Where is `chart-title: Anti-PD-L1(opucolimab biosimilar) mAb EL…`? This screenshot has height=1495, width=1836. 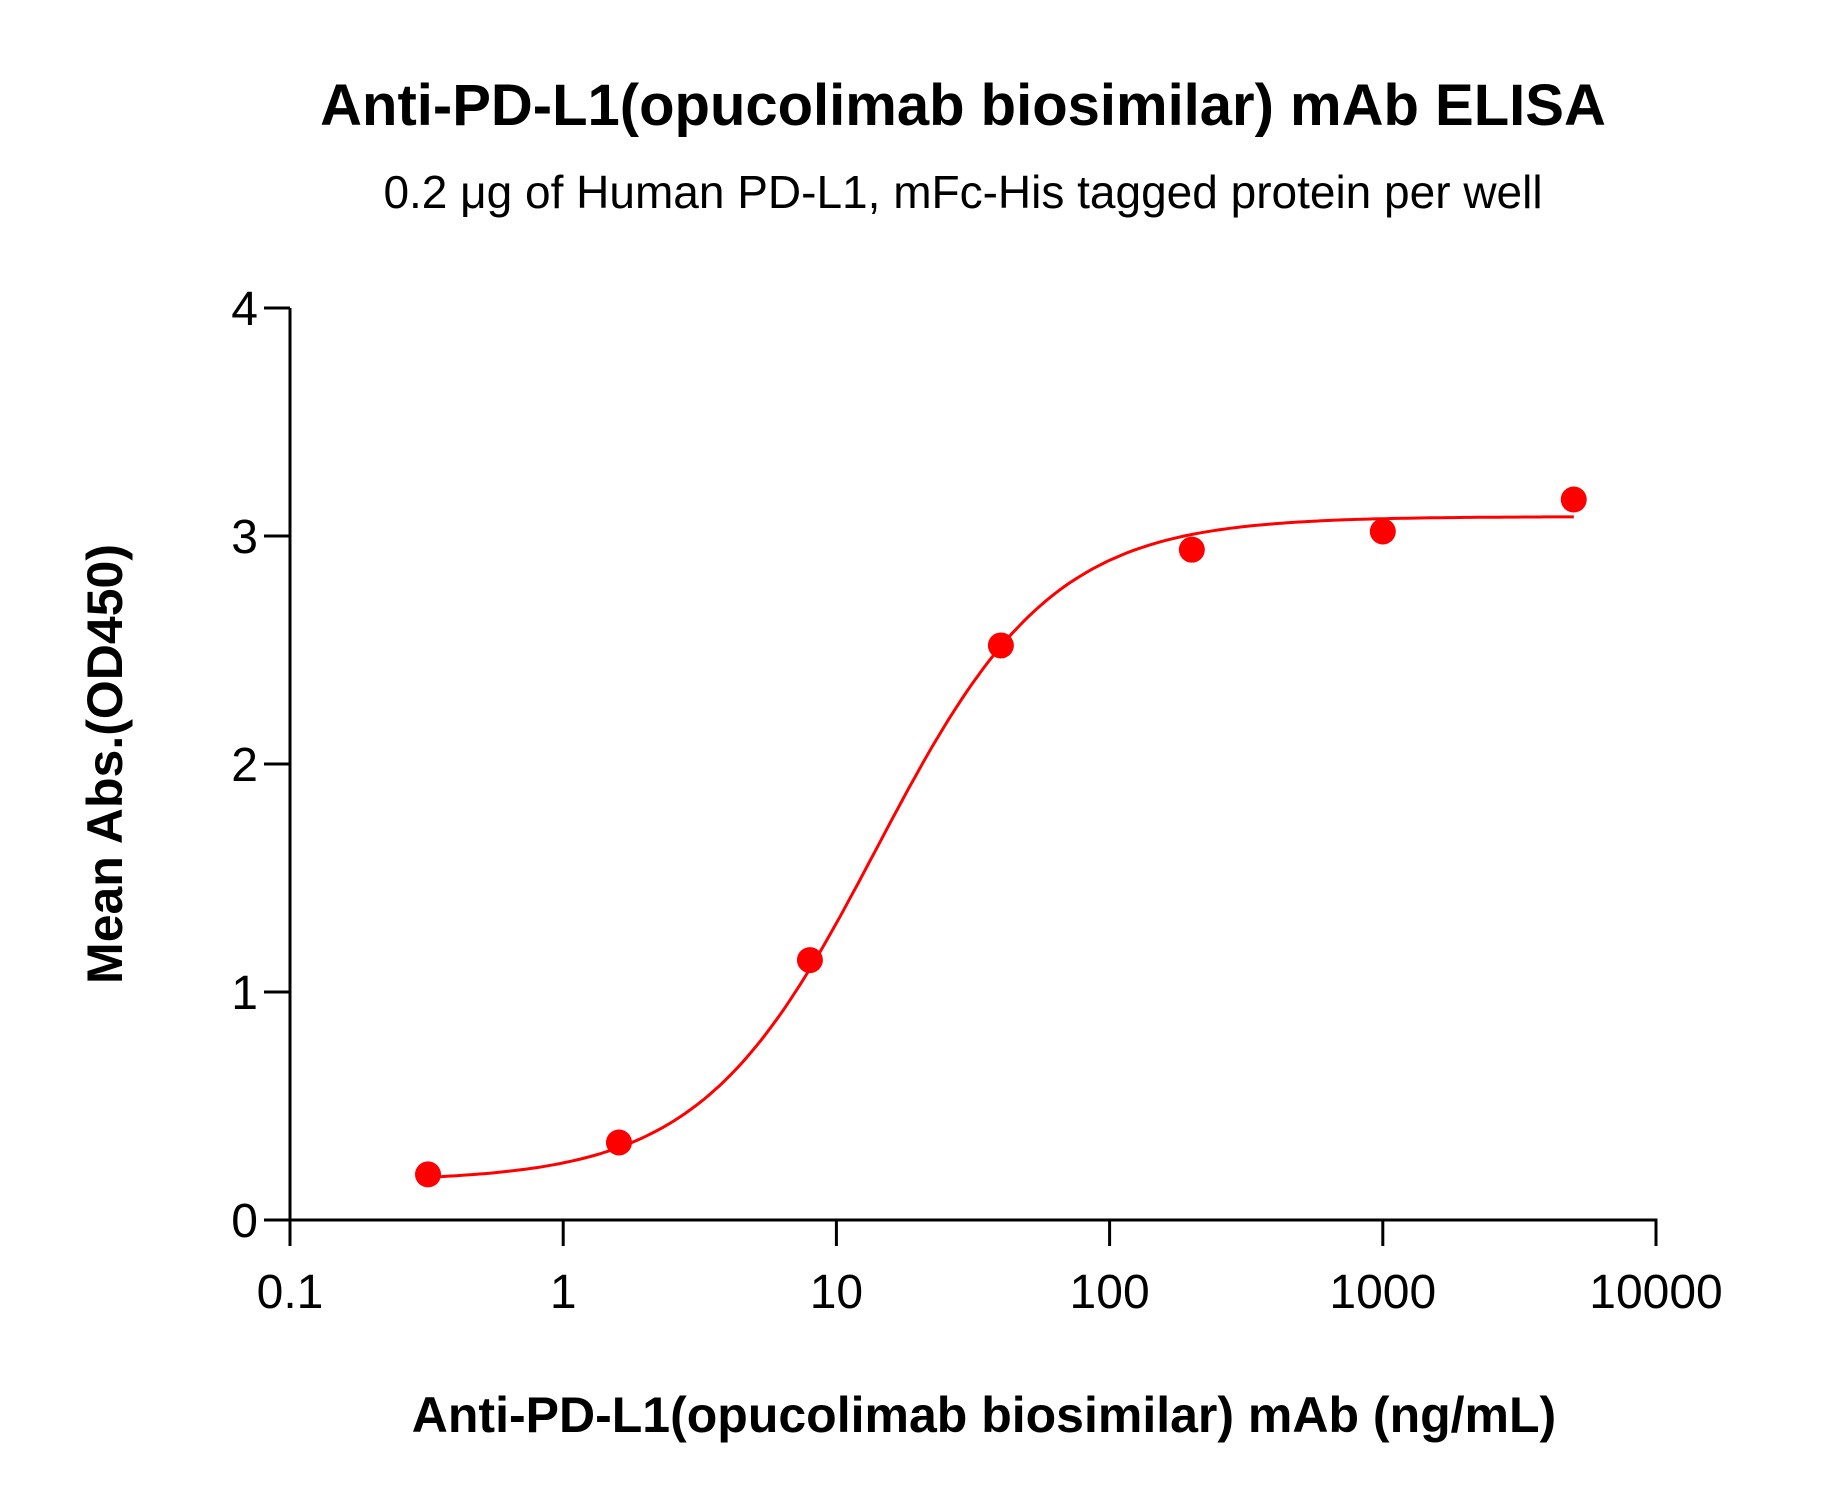 chart-title: Anti-PD-L1(opucolimab biosimilar) mAb EL… is located at coordinates (963, 105).